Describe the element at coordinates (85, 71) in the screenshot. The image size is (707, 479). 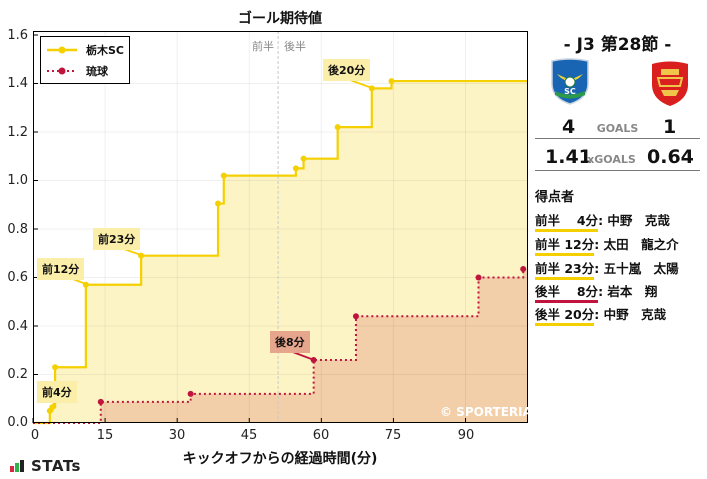
I see `legend-item-away: 琉球` at that location.